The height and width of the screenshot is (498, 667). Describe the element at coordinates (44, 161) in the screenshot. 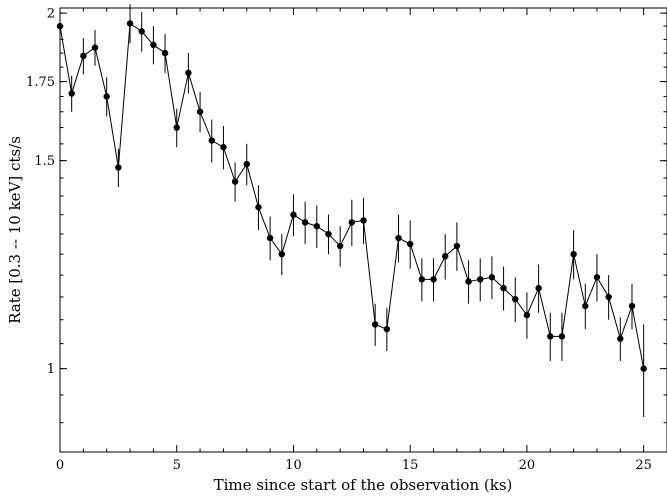

I see `y-tick-label: 1.5` at that location.